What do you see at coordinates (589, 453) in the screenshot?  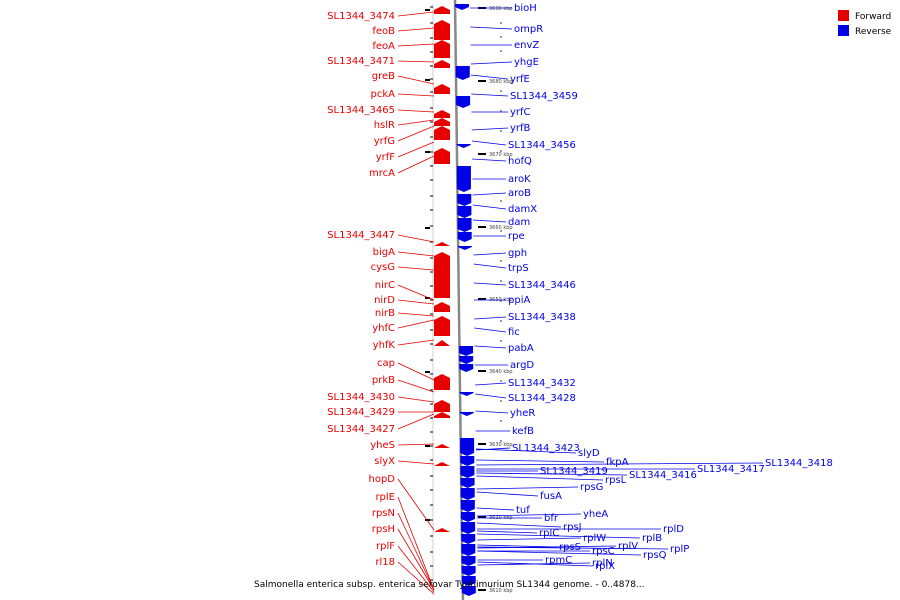 I see `reverse-gene-label: slyD` at bounding box center [589, 453].